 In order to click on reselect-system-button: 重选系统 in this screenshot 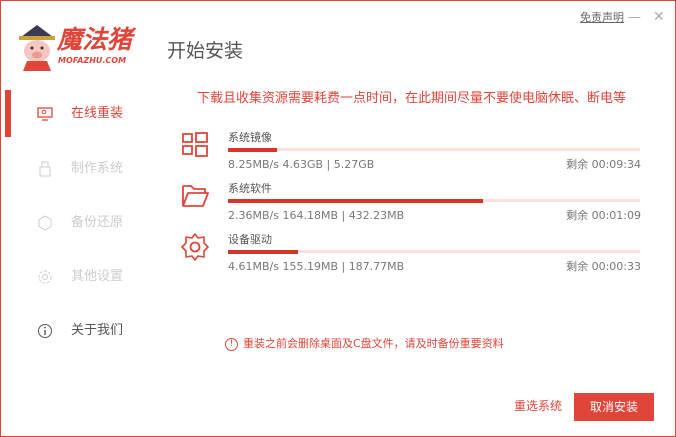, I will do `click(538, 406)`.